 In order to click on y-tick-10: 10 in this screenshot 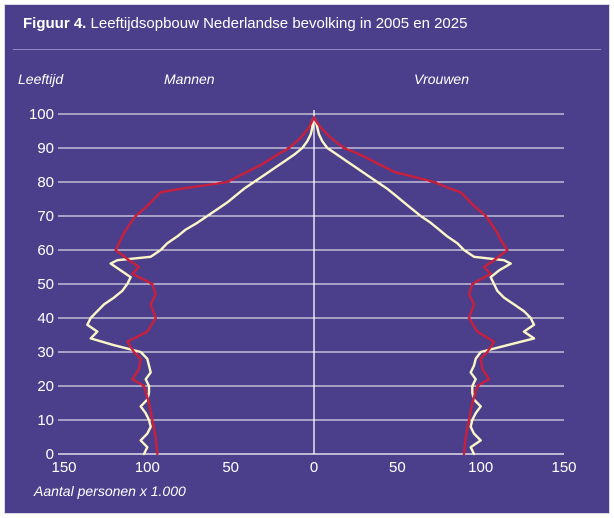, I will do `click(45, 420)`.